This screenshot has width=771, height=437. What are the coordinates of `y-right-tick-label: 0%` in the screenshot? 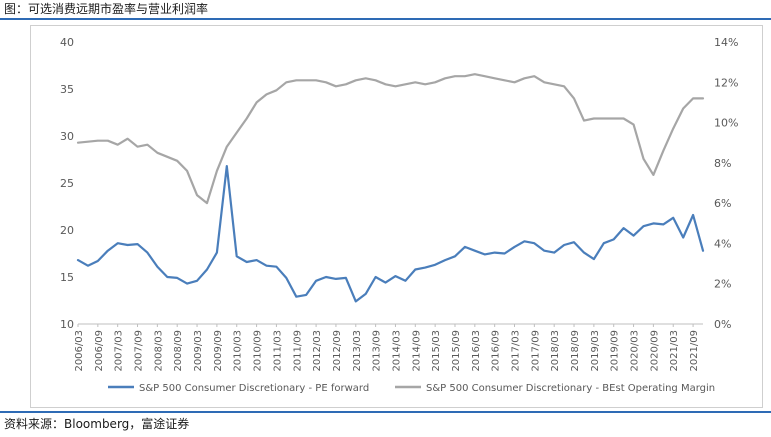 It's located at (722, 324).